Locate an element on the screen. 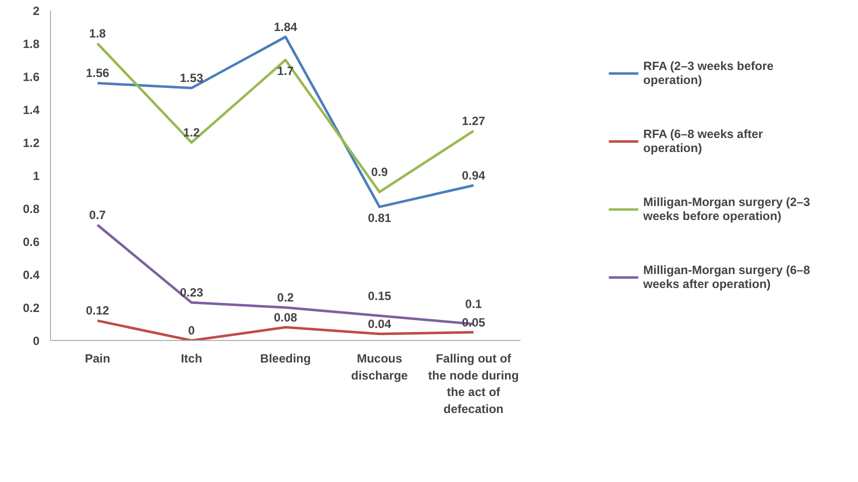  data-label: 0.1 is located at coordinates (473, 304).